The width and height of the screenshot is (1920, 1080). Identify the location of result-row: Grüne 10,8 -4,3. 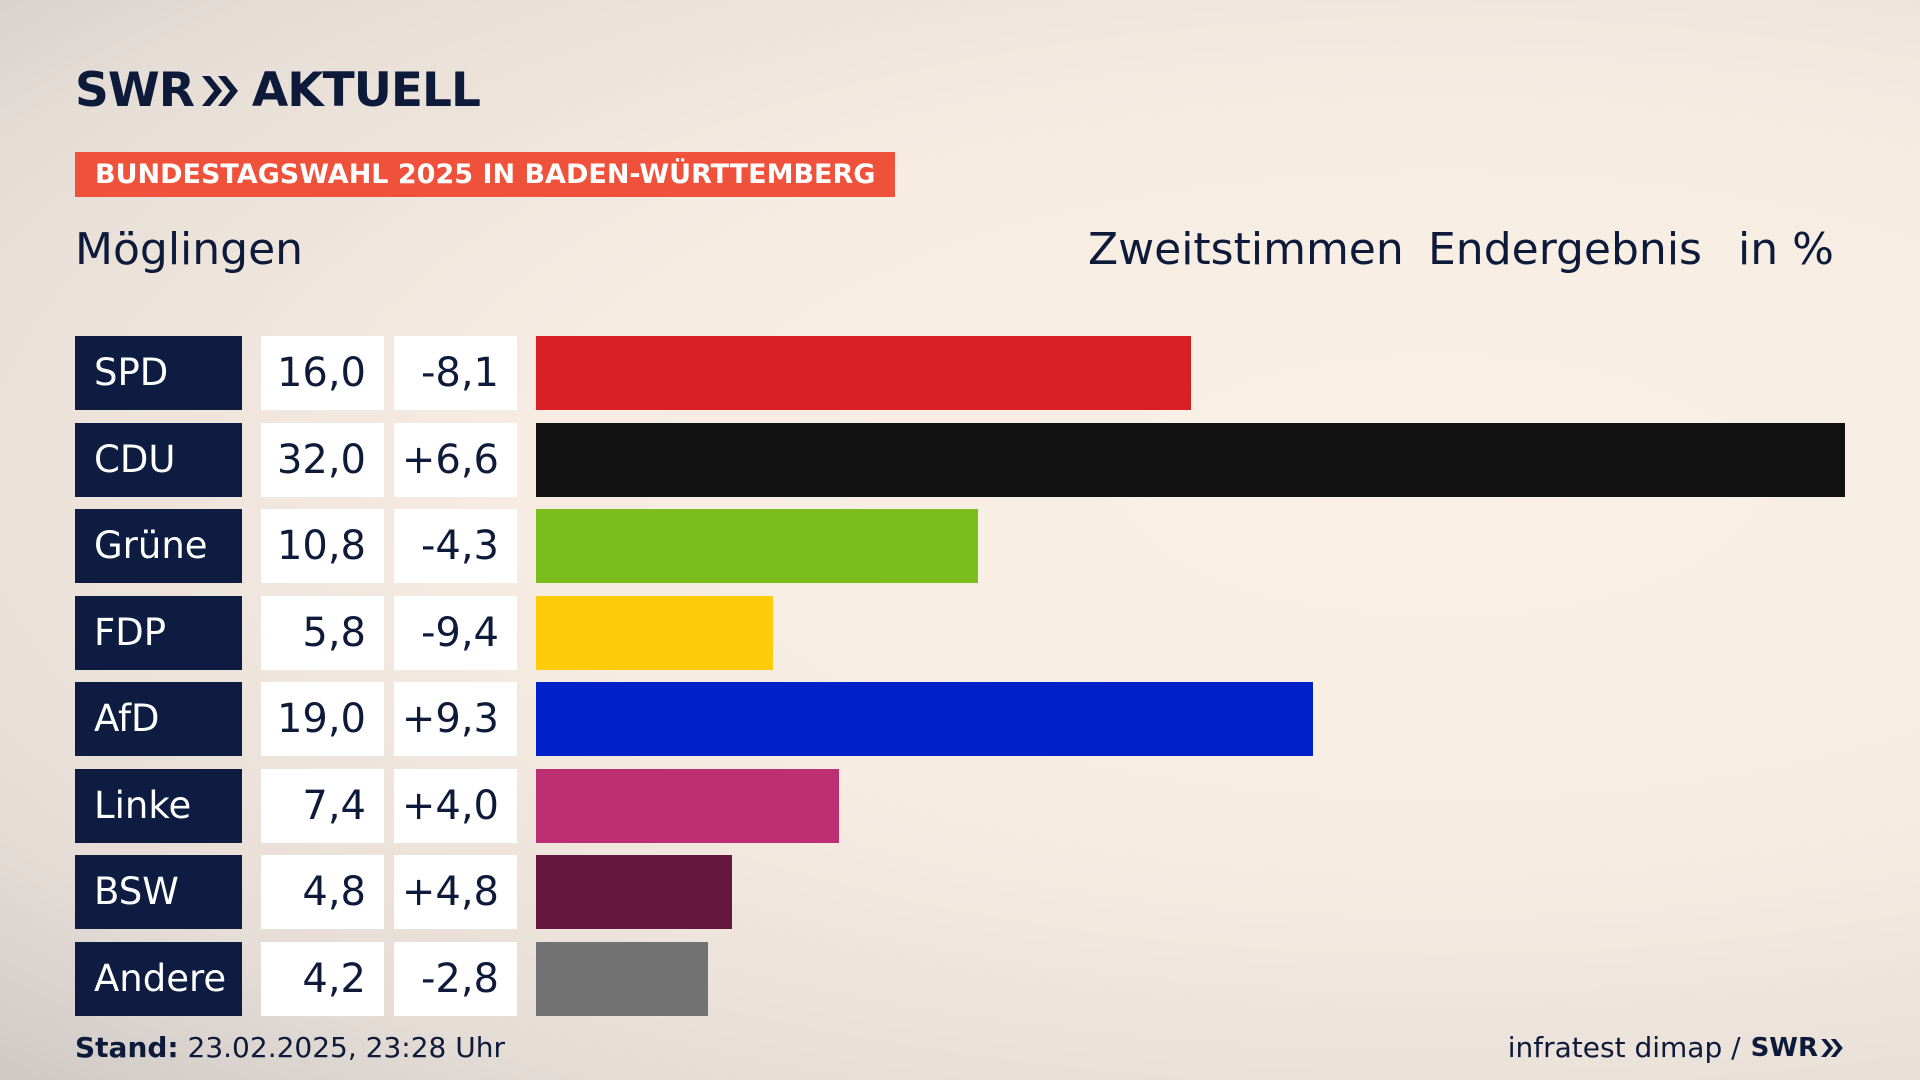
(960, 546).